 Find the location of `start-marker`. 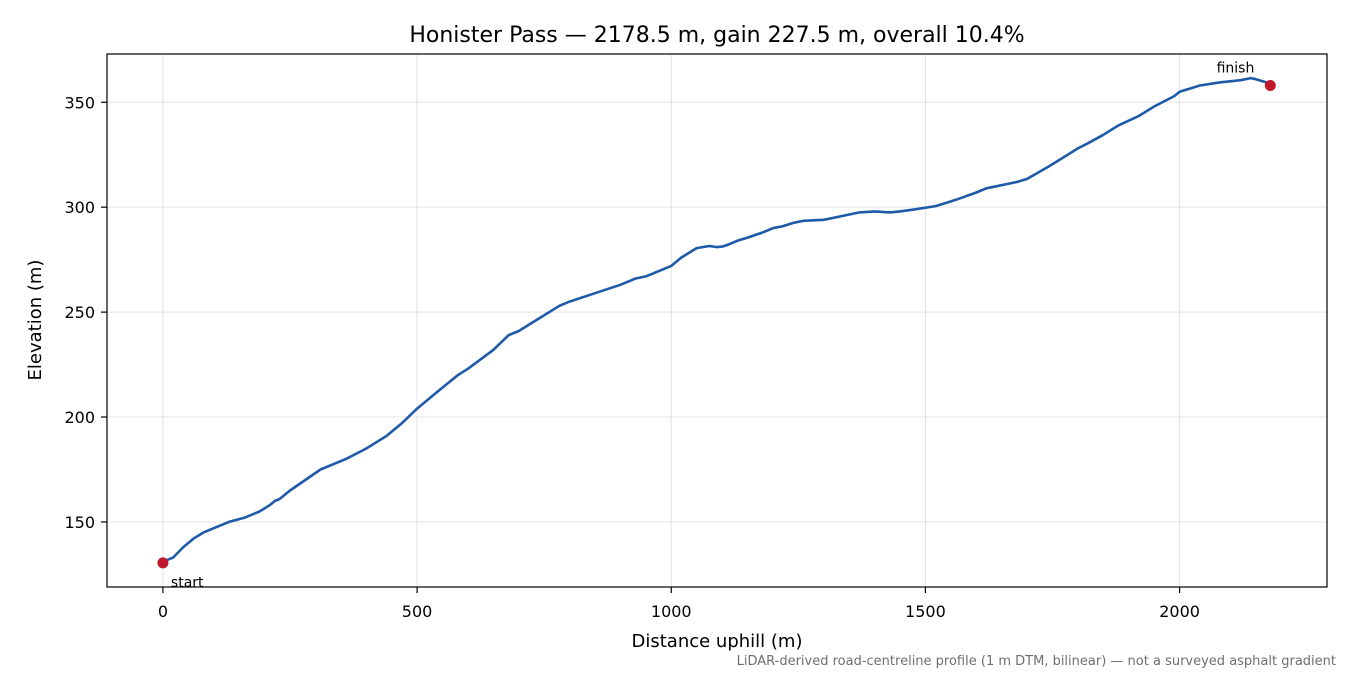

start-marker is located at coordinates (163, 563).